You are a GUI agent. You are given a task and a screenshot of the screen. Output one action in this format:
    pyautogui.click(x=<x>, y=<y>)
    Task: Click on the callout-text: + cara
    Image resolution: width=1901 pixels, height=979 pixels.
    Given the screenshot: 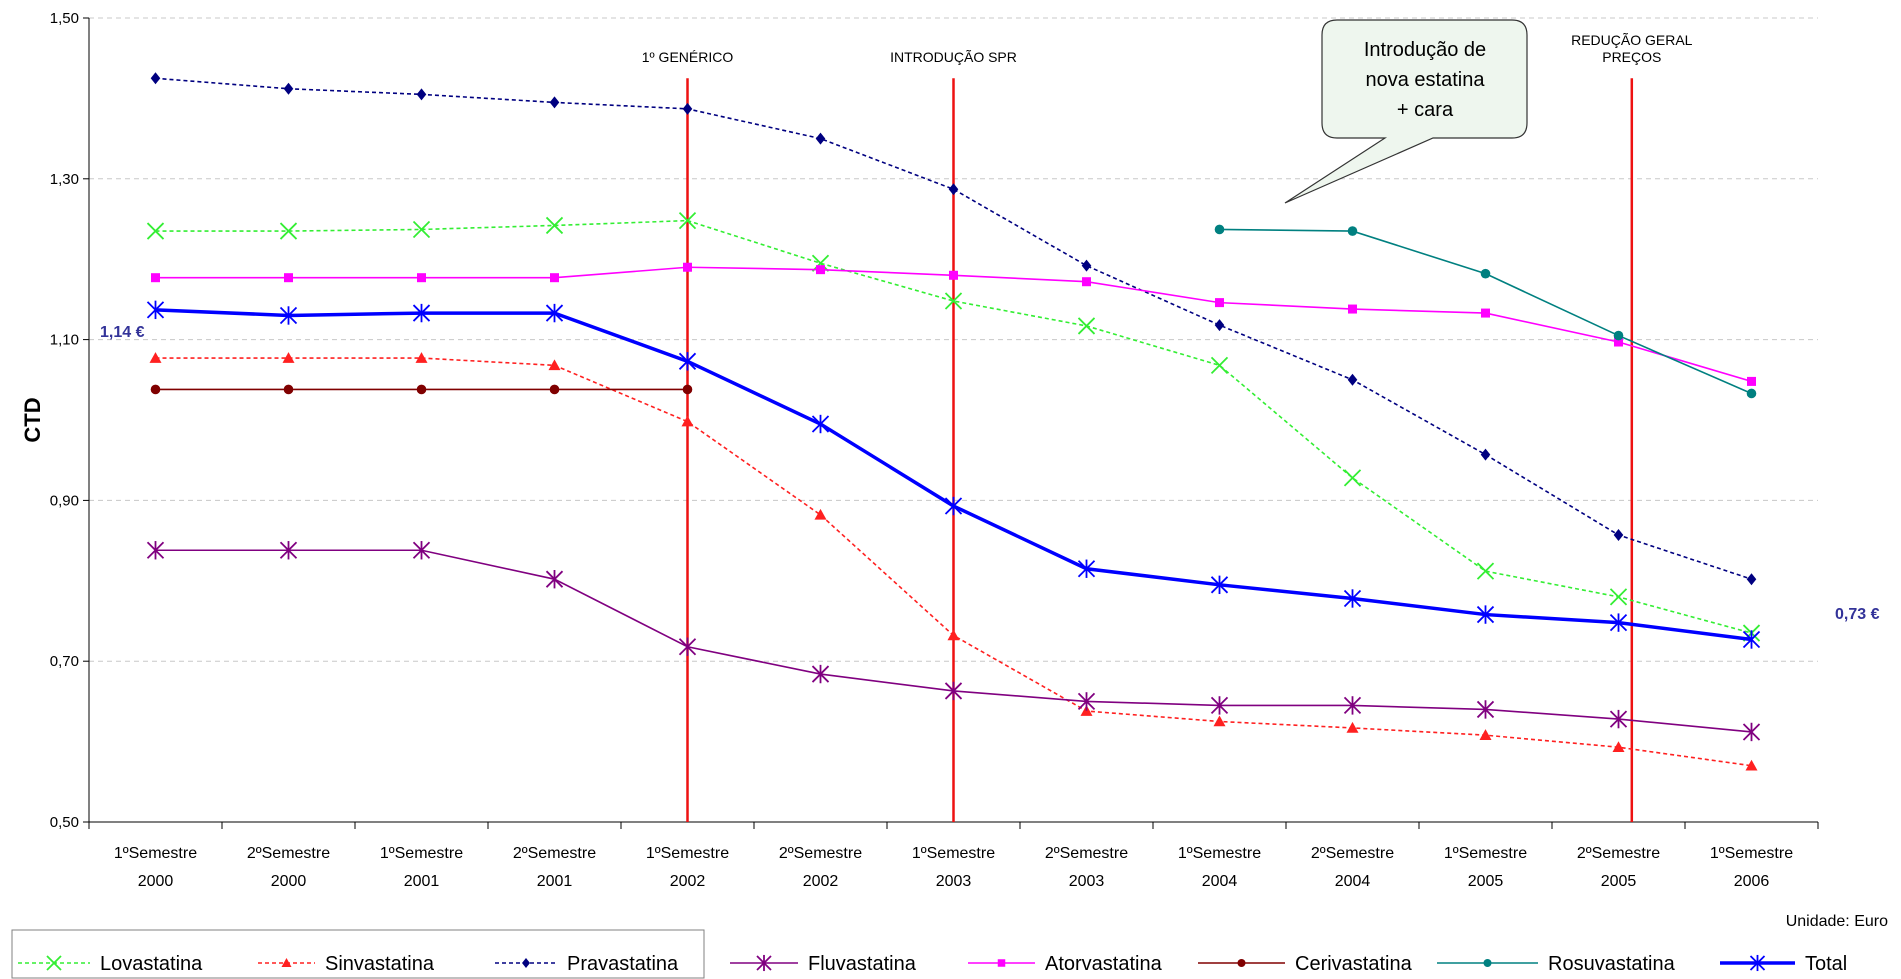 What is the action you would take?
    pyautogui.click(x=1425, y=110)
    